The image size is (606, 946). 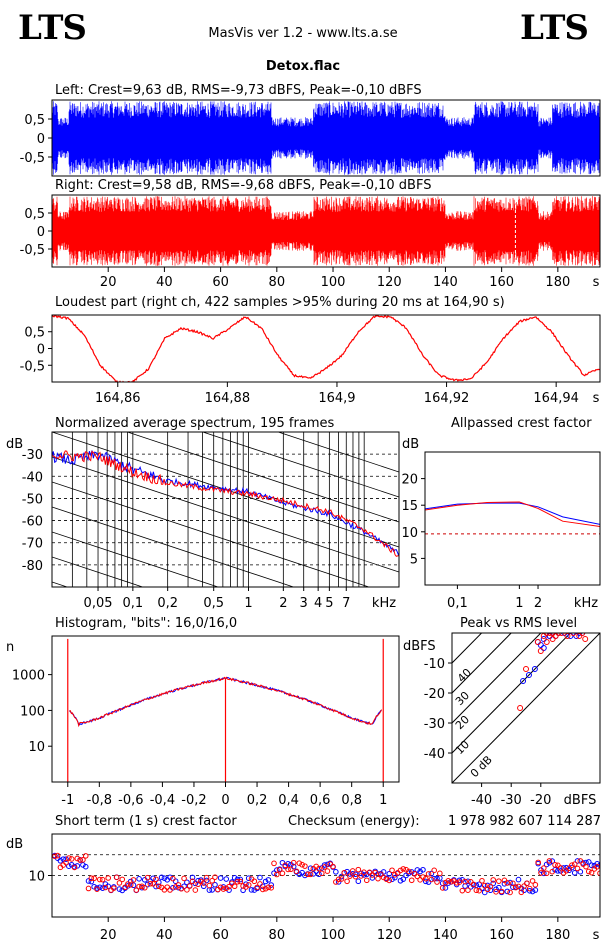 I want to click on peakrms-diagonal-label: 20, so click(x=462, y=722).